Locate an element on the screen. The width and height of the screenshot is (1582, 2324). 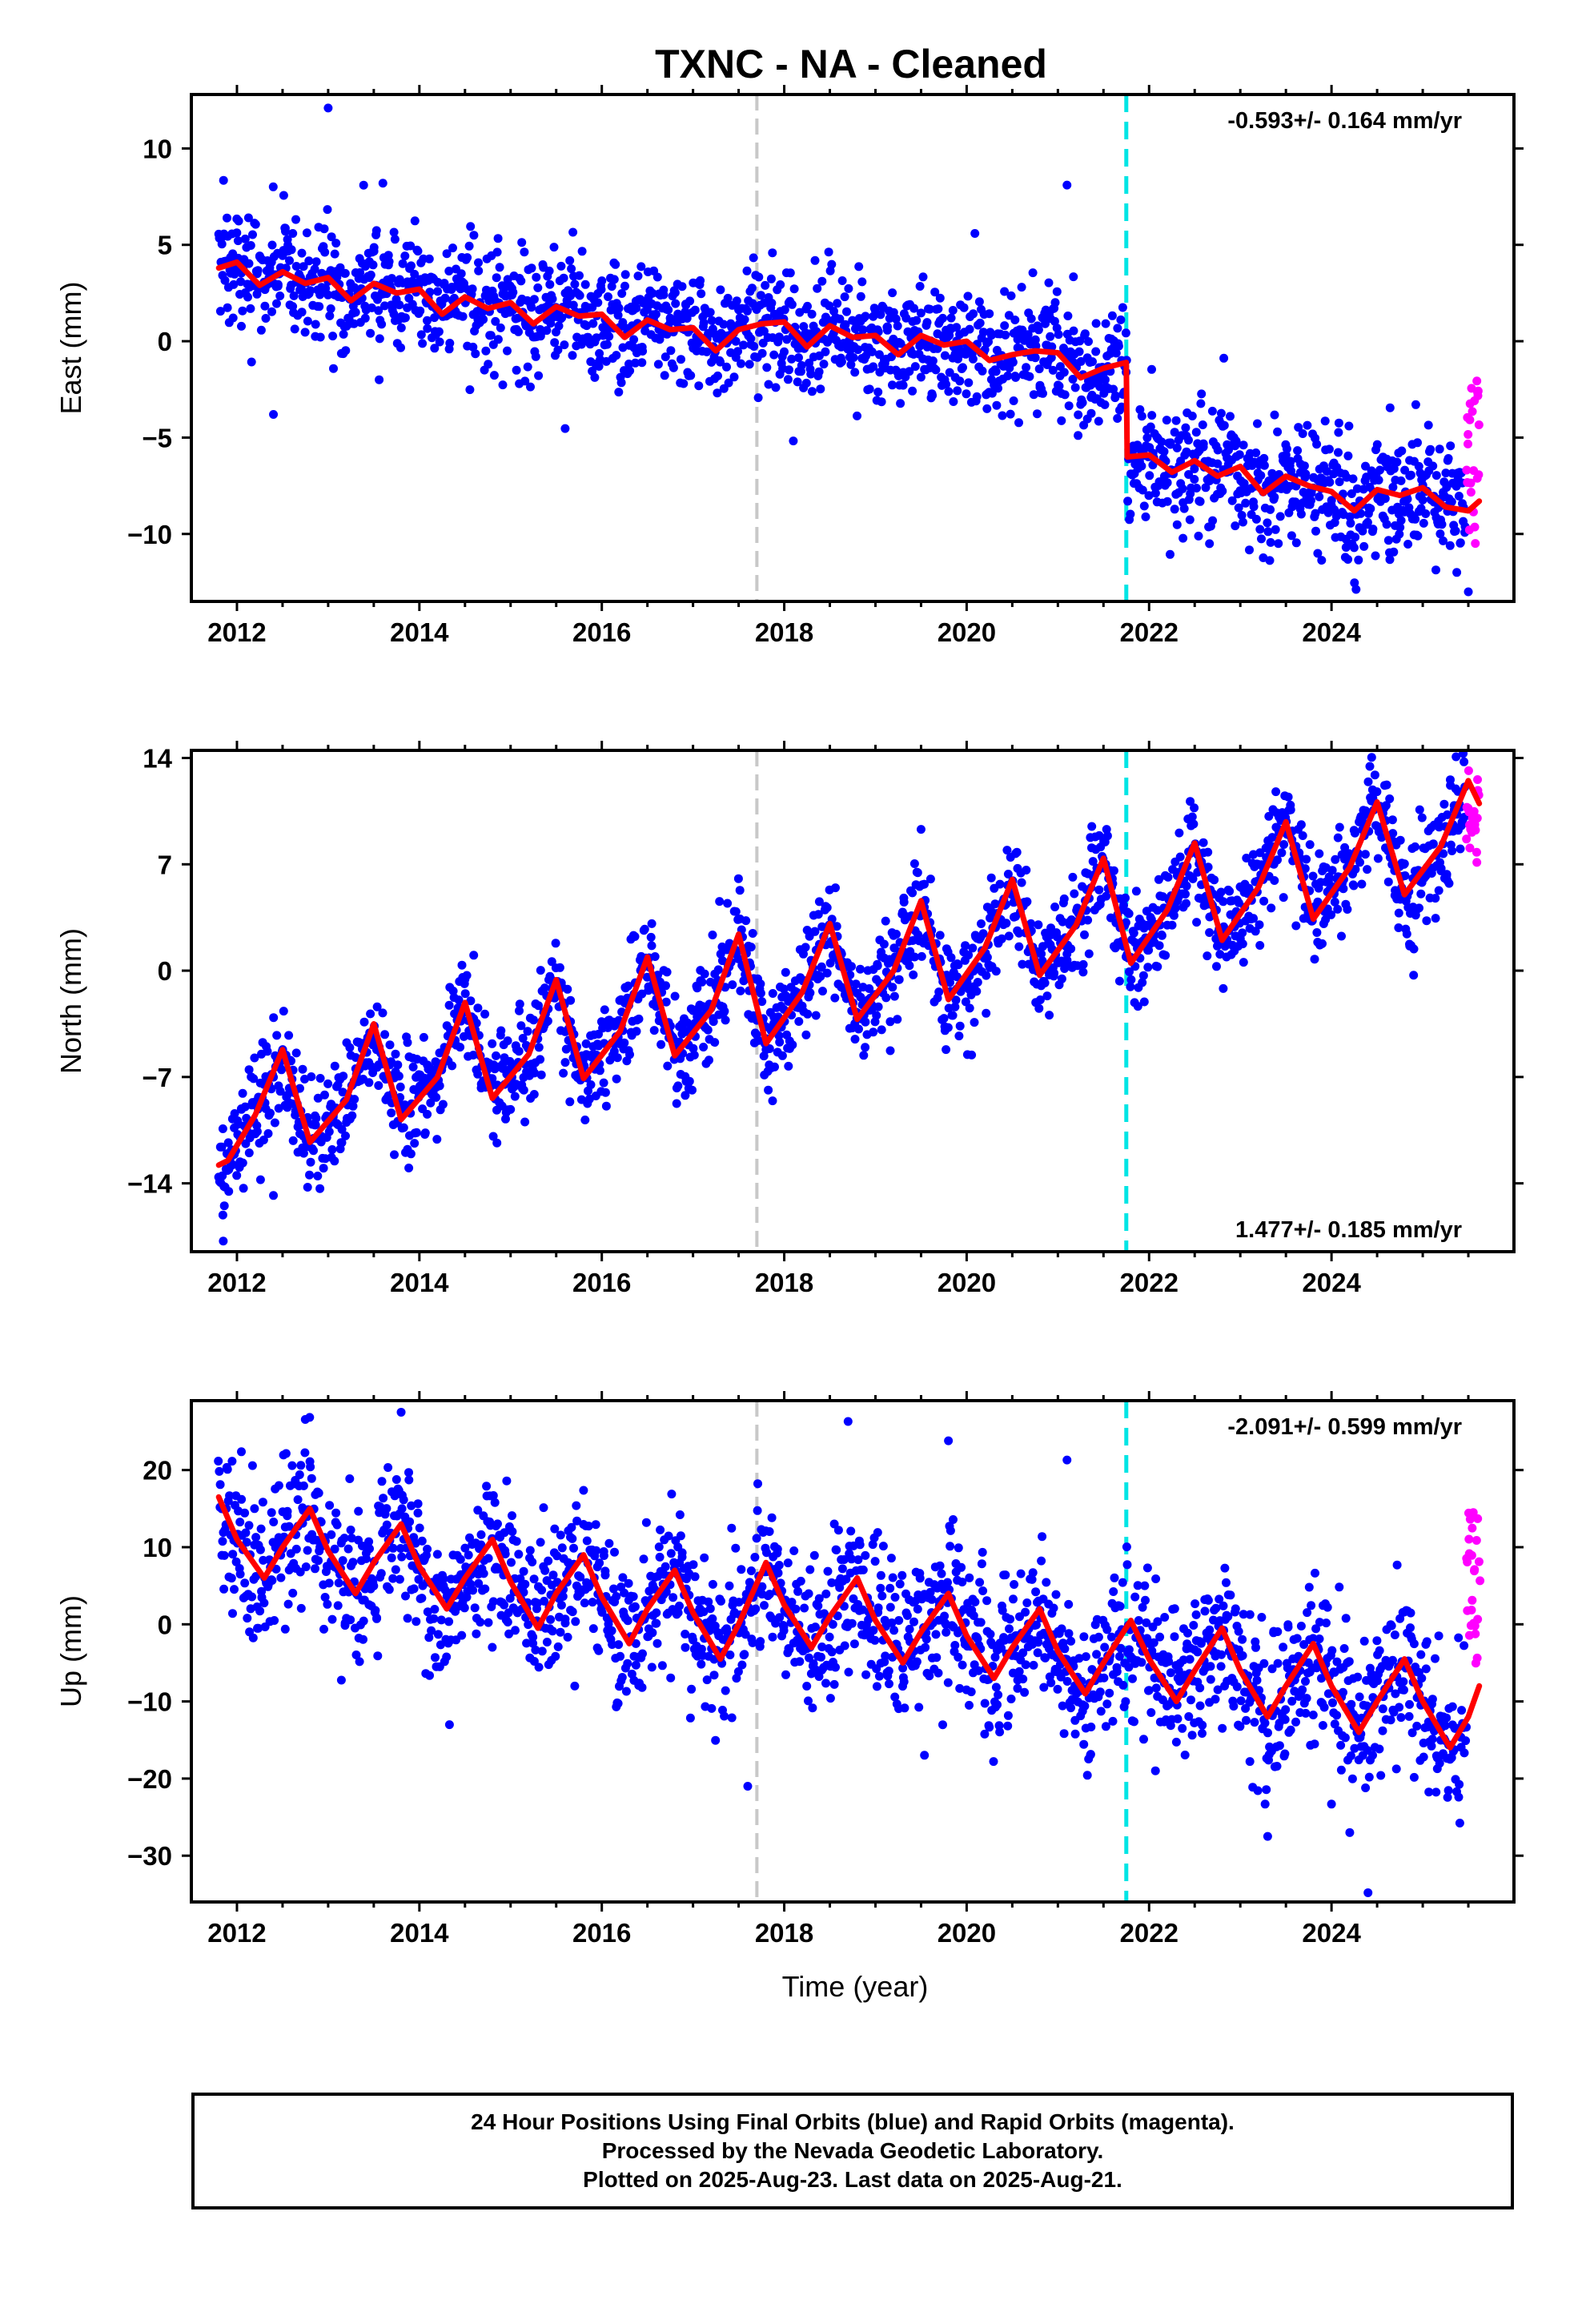
y-tick-label: 14 is located at coordinates (157, 758).